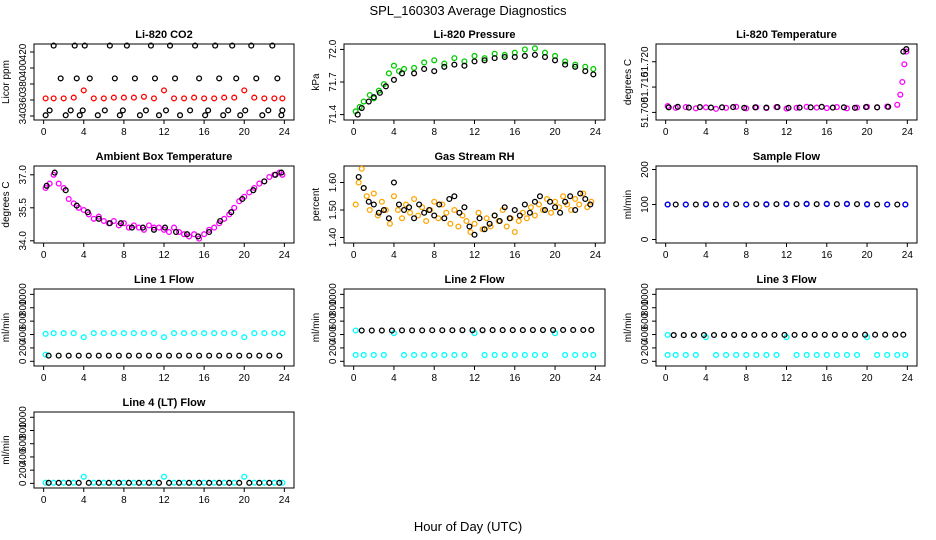  What do you see at coordinates (164, 403) in the screenshot?
I see `panel-title: Line 4 (LT) Flow` at bounding box center [164, 403].